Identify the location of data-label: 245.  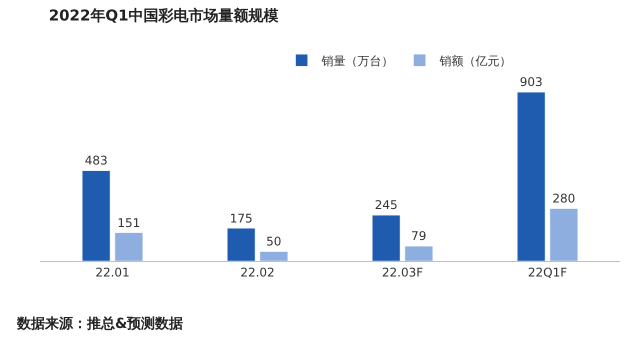
(386, 205).